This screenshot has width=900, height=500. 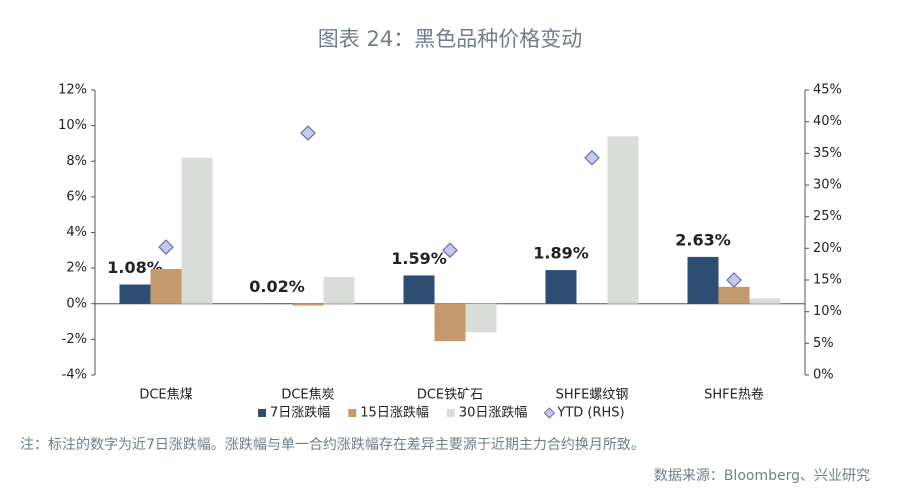 What do you see at coordinates (277, 286) in the screenshot?
I see `value-label: 0.02%` at bounding box center [277, 286].